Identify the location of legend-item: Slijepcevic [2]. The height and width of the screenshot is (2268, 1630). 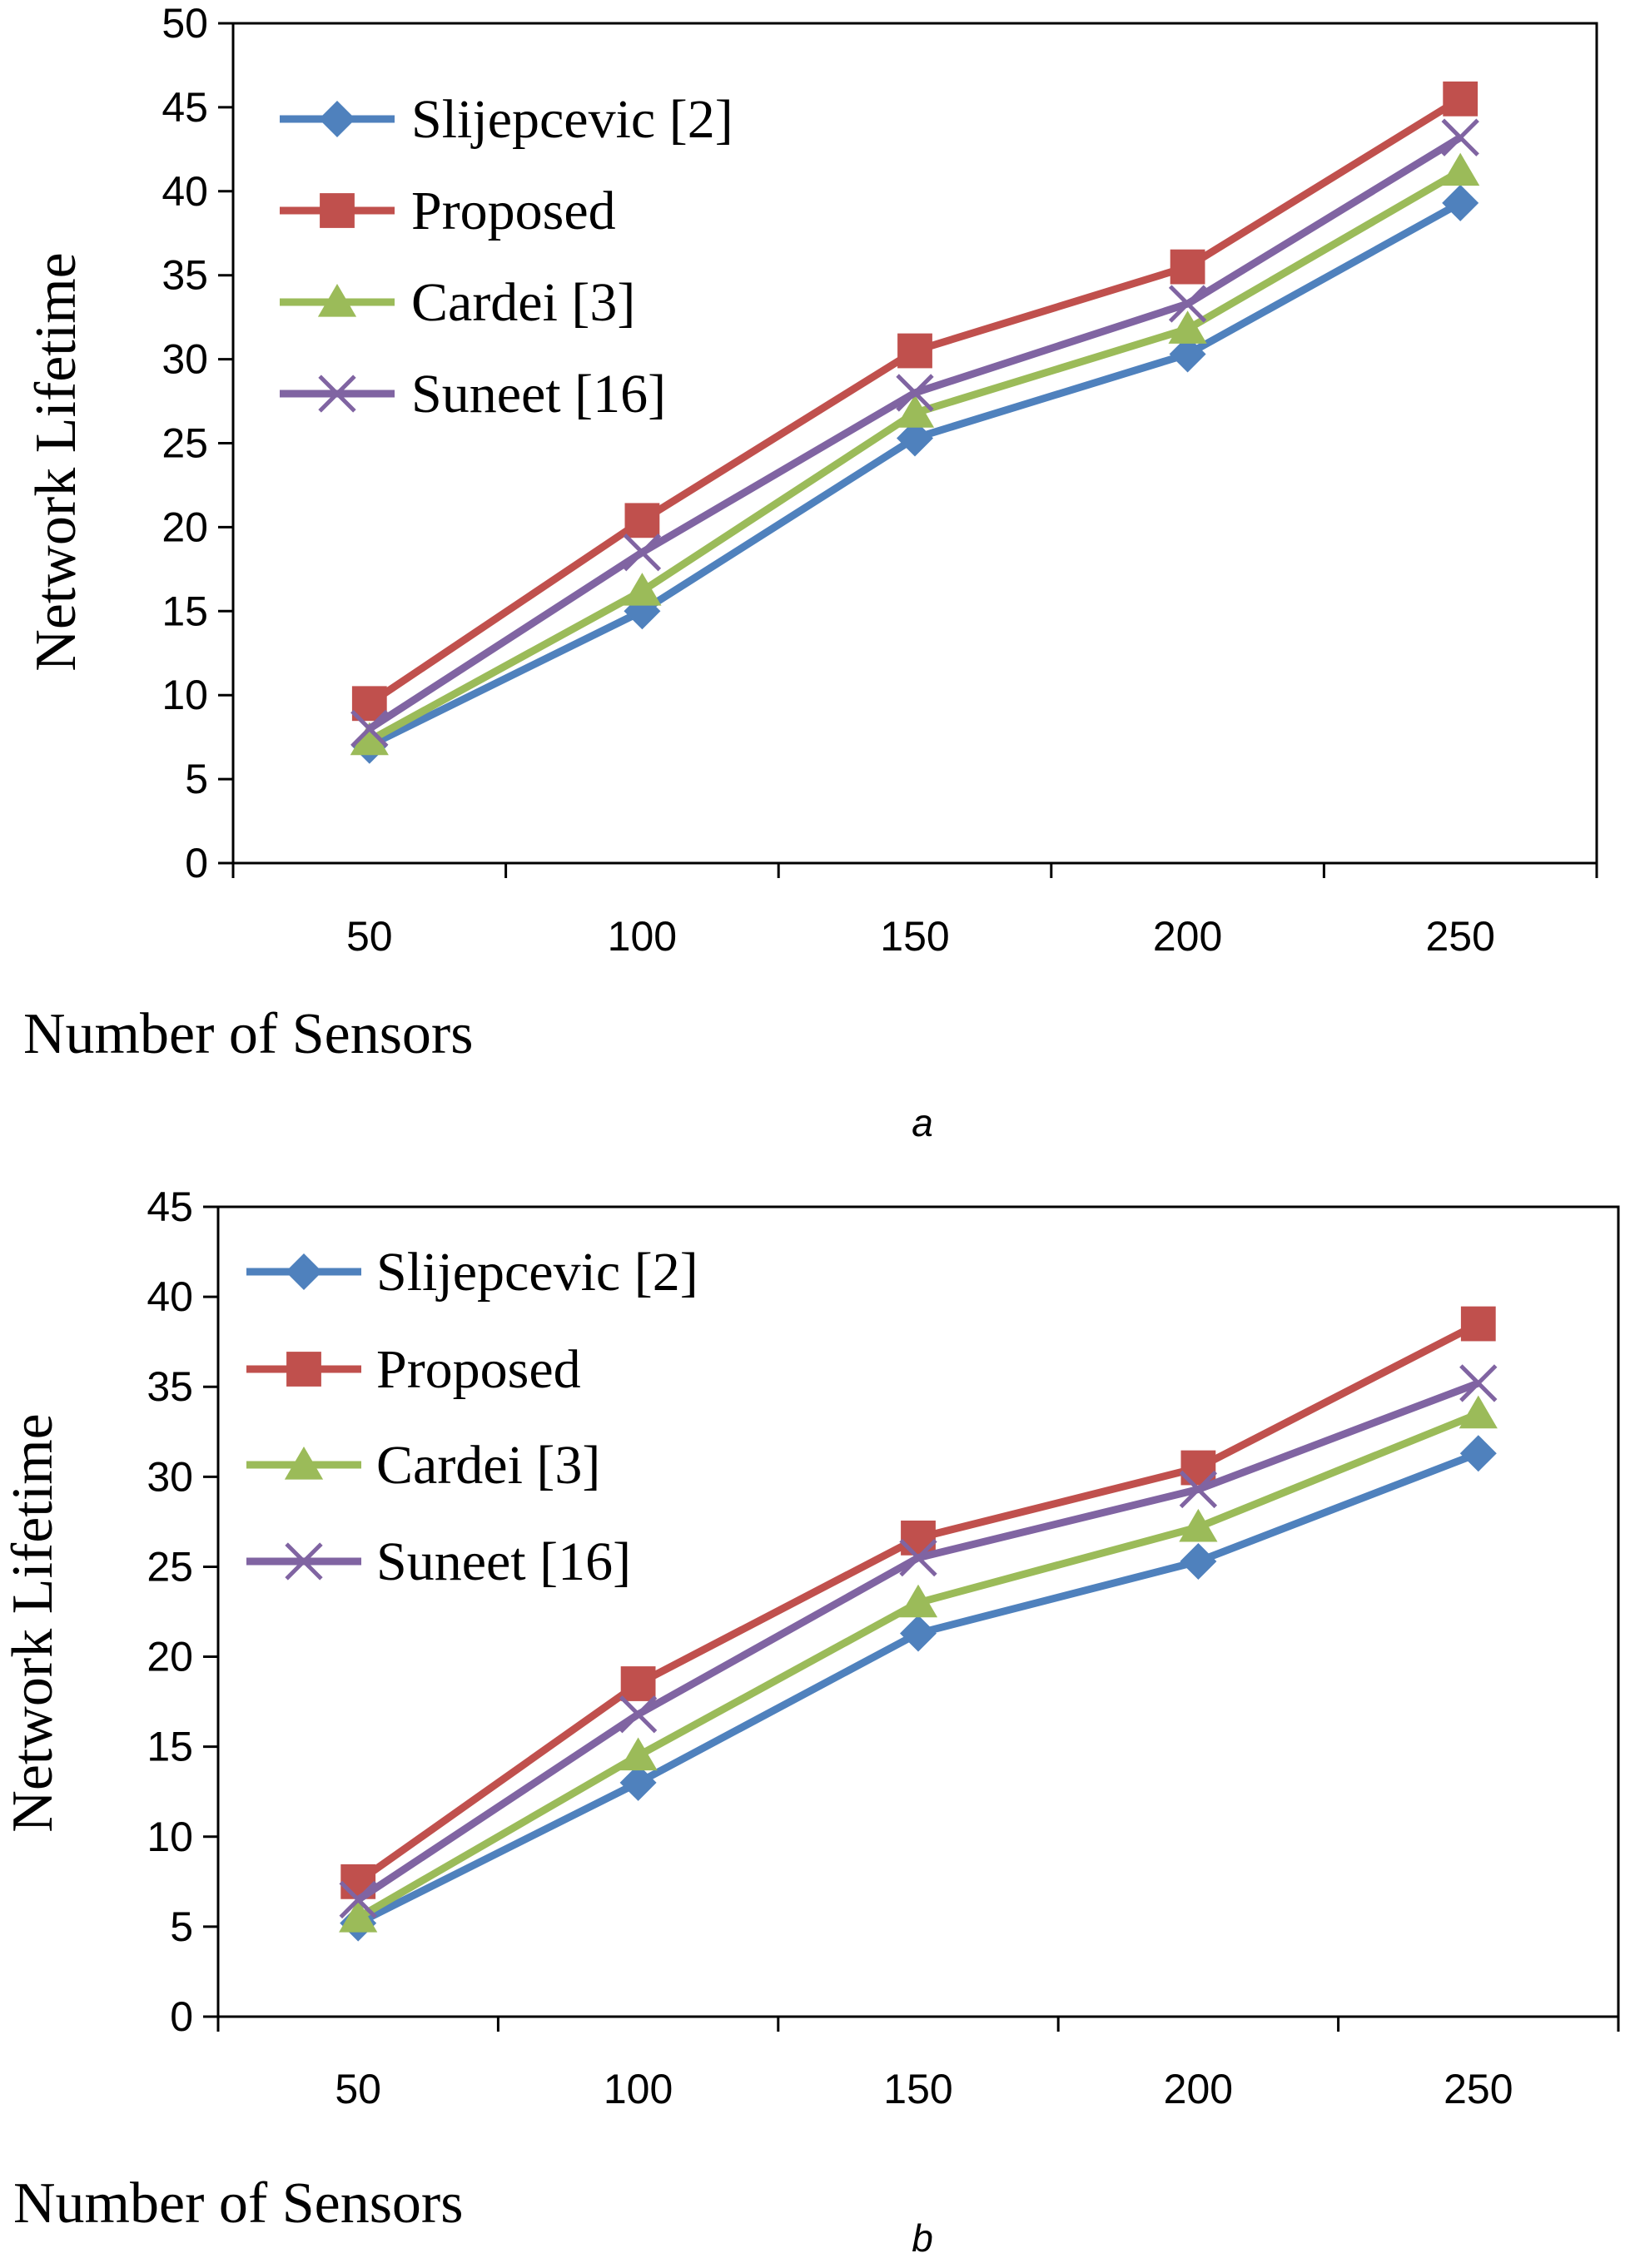
(506, 119).